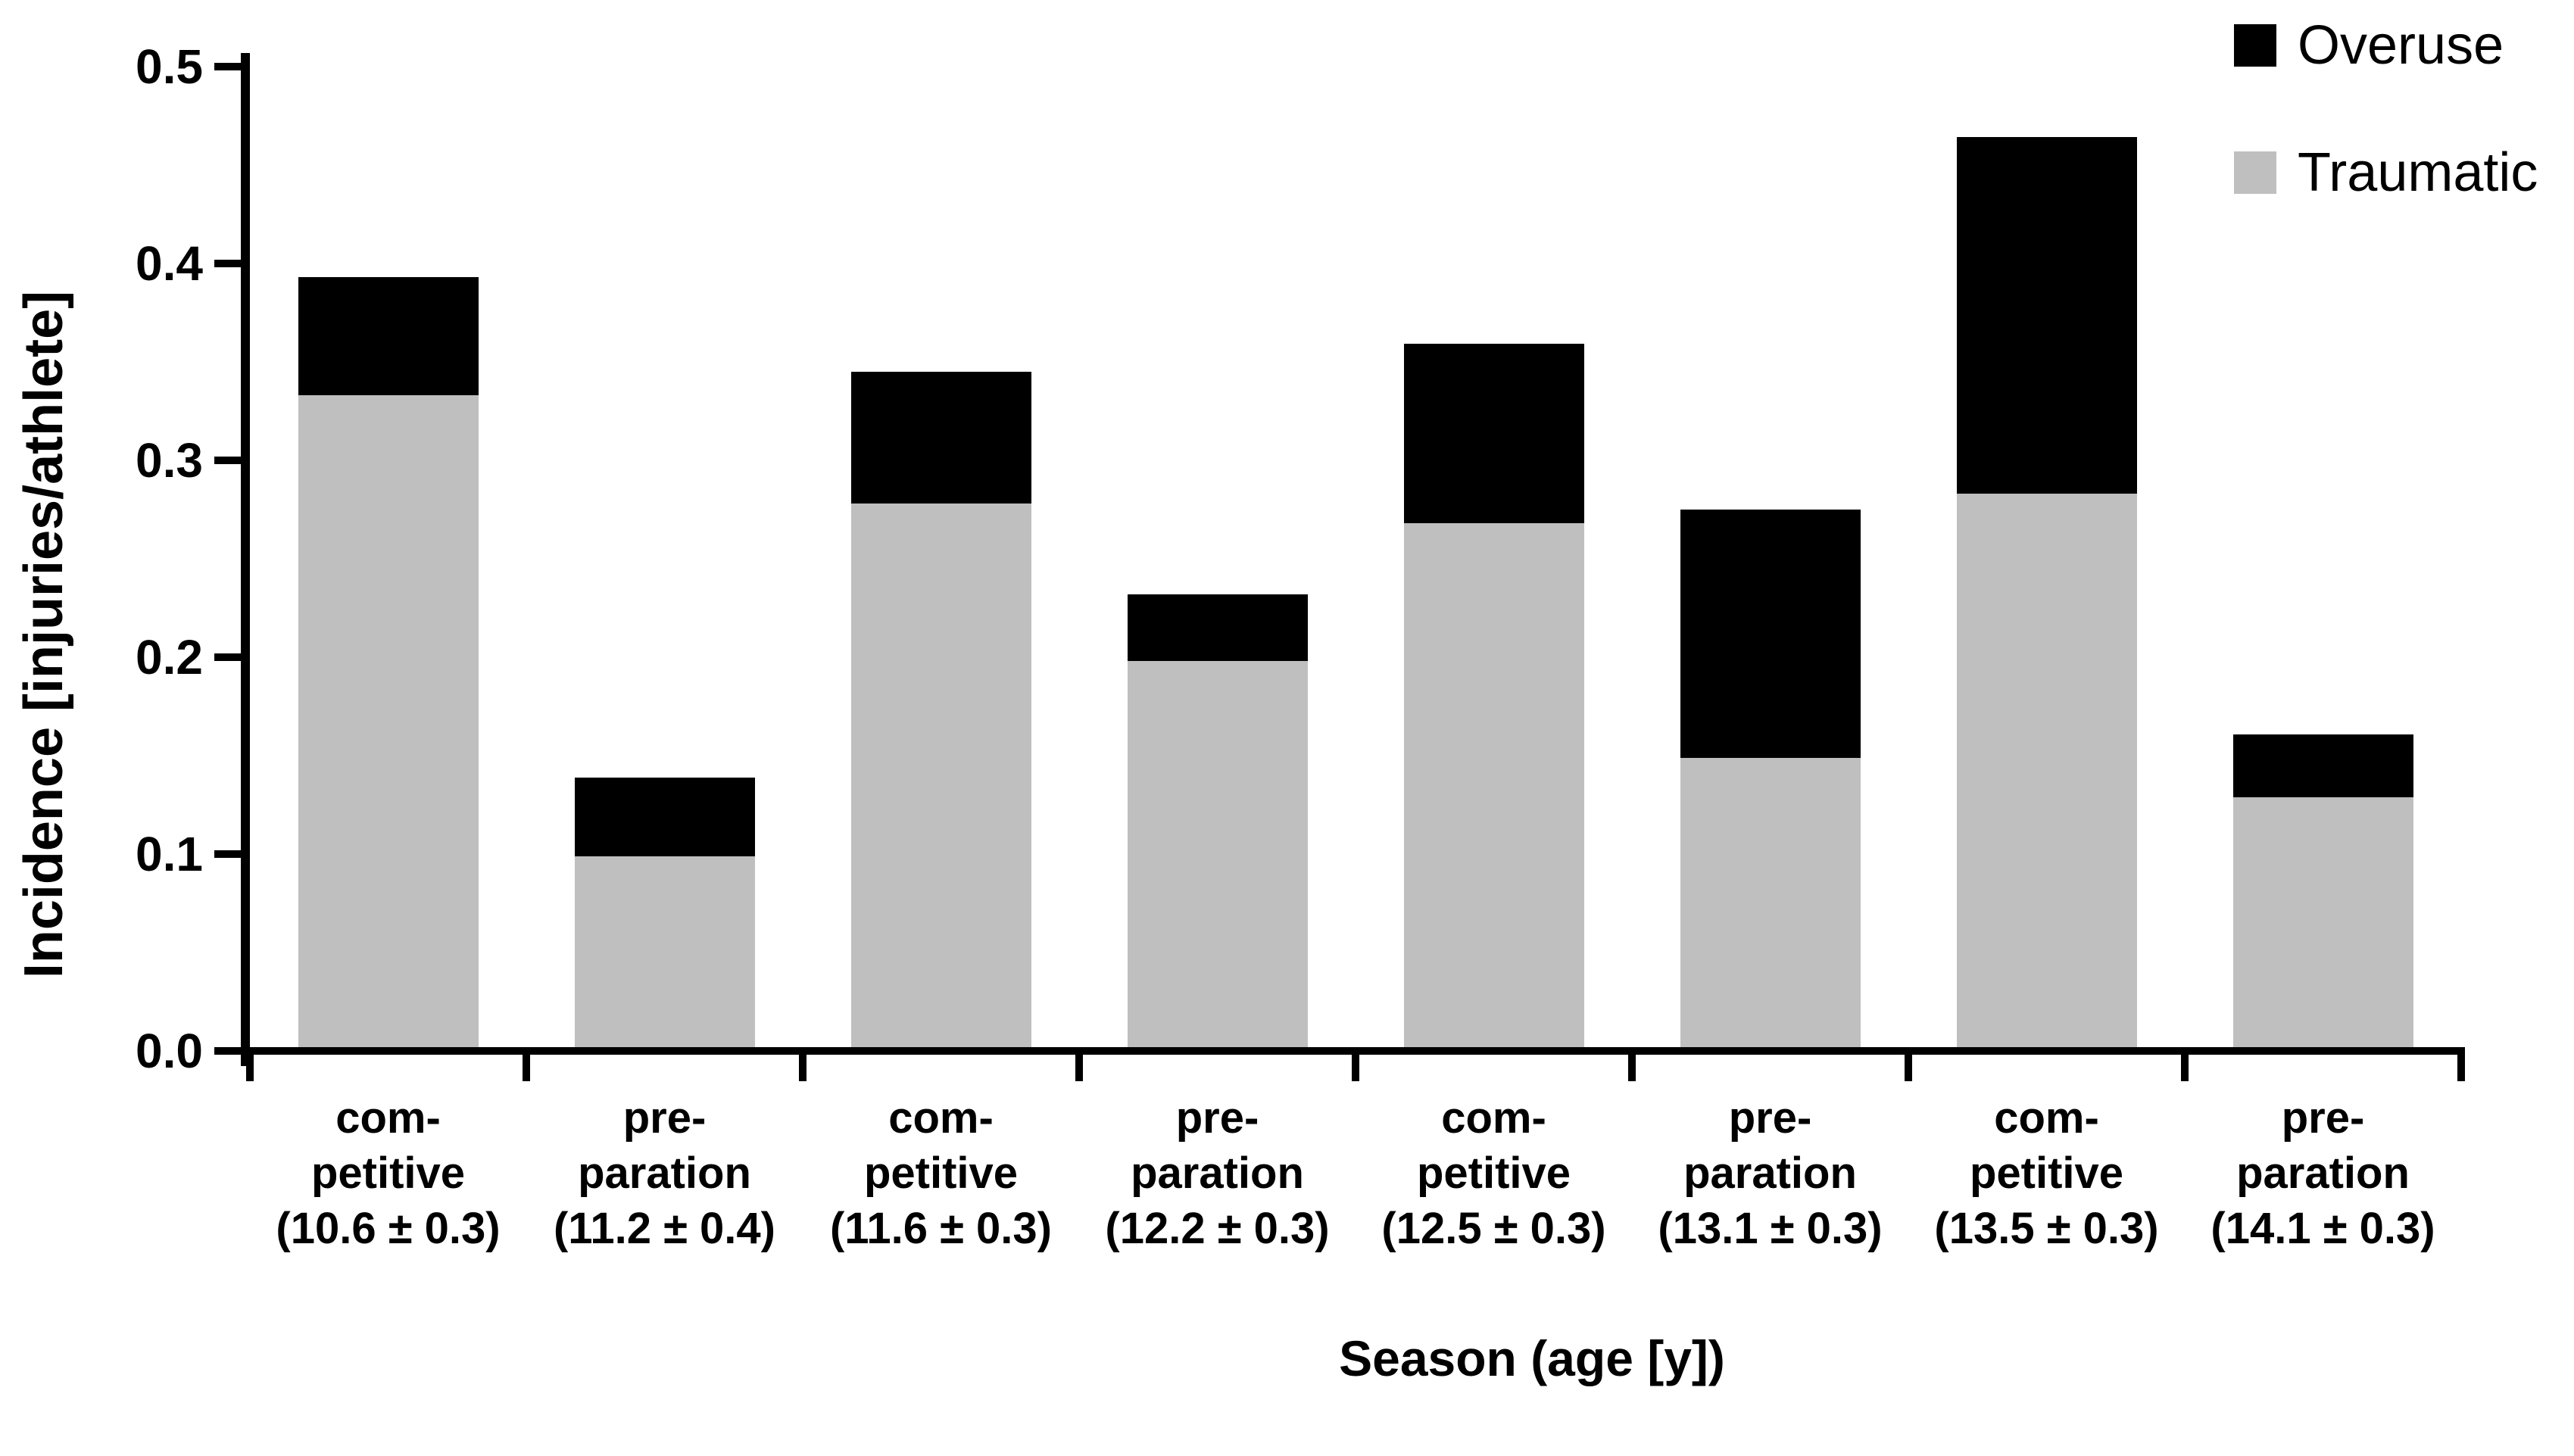 The image size is (2574, 1456). I want to click on x-category-label: com-petitive (10.6 ± 0.3), so click(388, 1173).